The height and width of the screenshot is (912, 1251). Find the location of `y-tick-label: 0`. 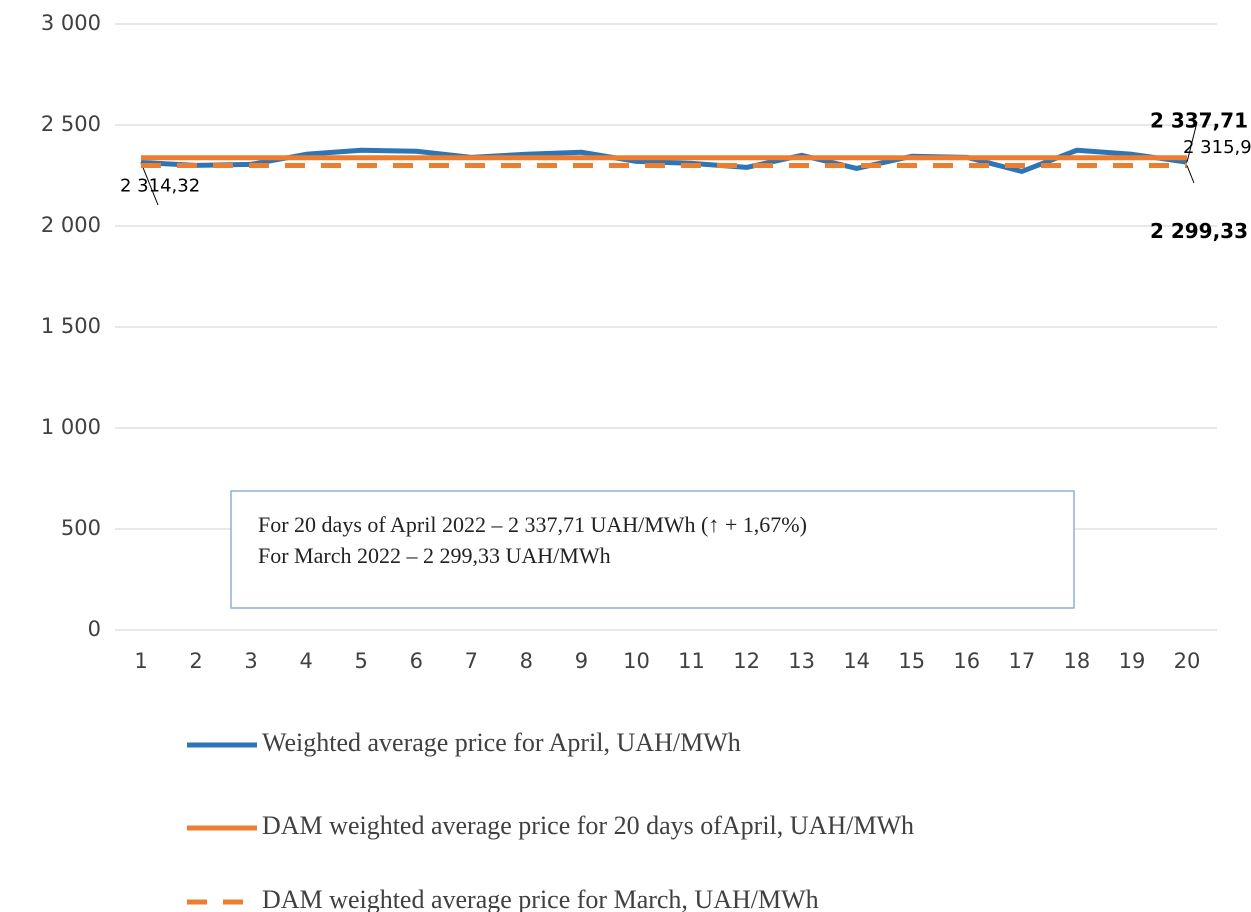

y-tick-label: 0 is located at coordinates (94, 629).